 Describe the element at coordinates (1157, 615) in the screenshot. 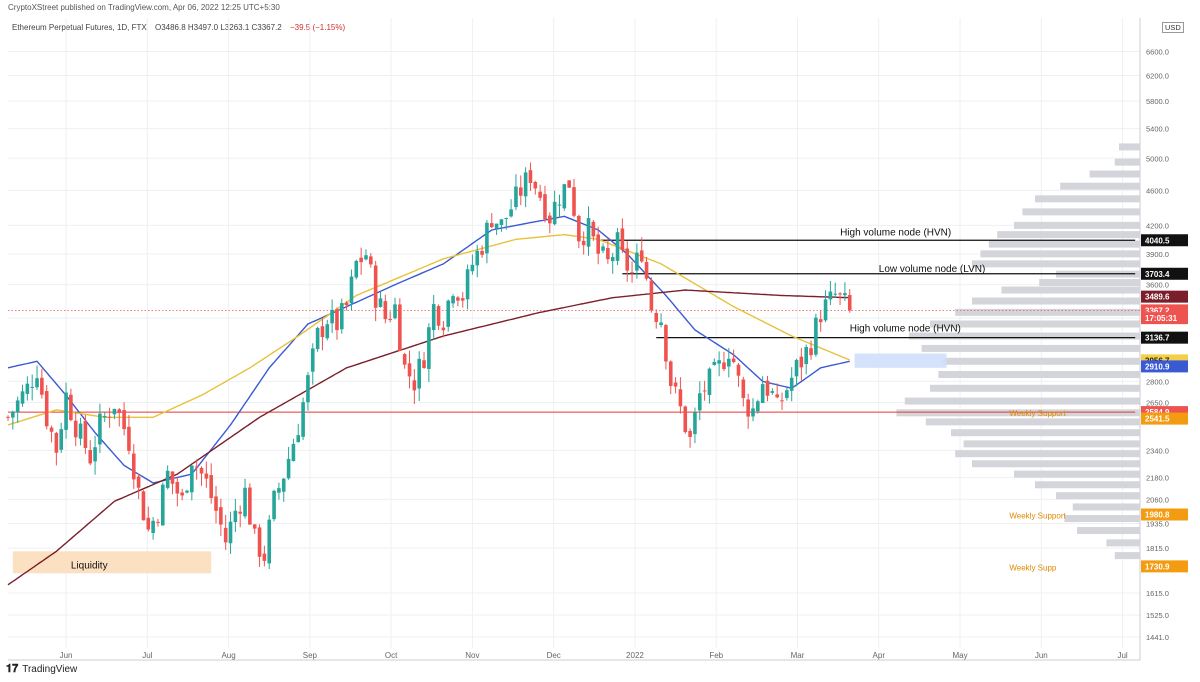

I see `price-tick-label: 1525.0` at that location.